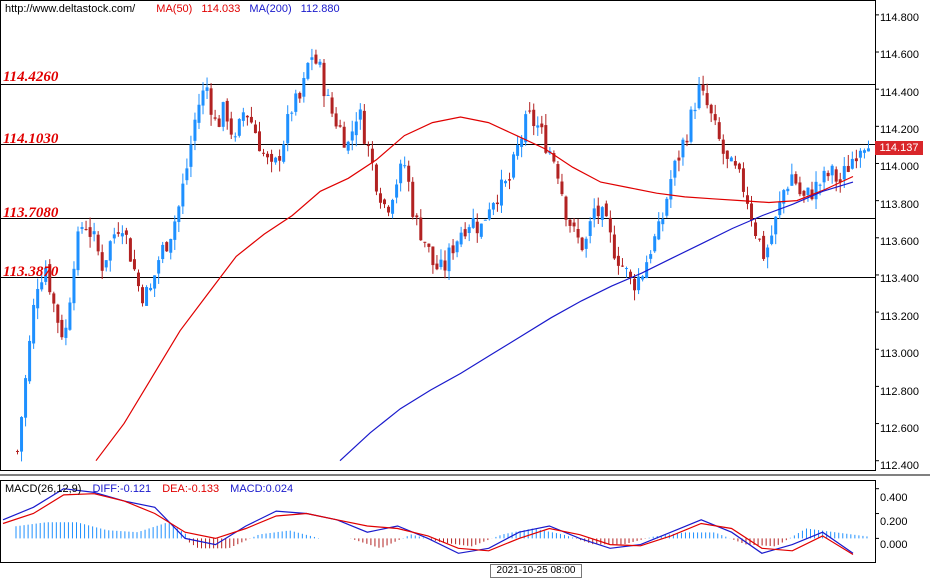 The width and height of the screenshot is (930, 578). I want to click on y-tick-label: 113.800, so click(899, 205).